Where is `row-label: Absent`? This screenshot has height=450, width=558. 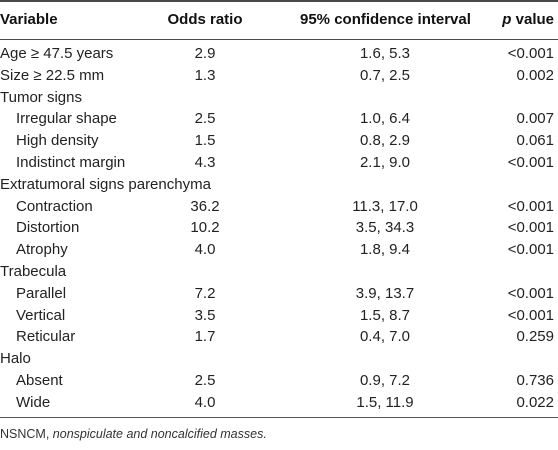
row-label: Absent is located at coordinates (39, 380).